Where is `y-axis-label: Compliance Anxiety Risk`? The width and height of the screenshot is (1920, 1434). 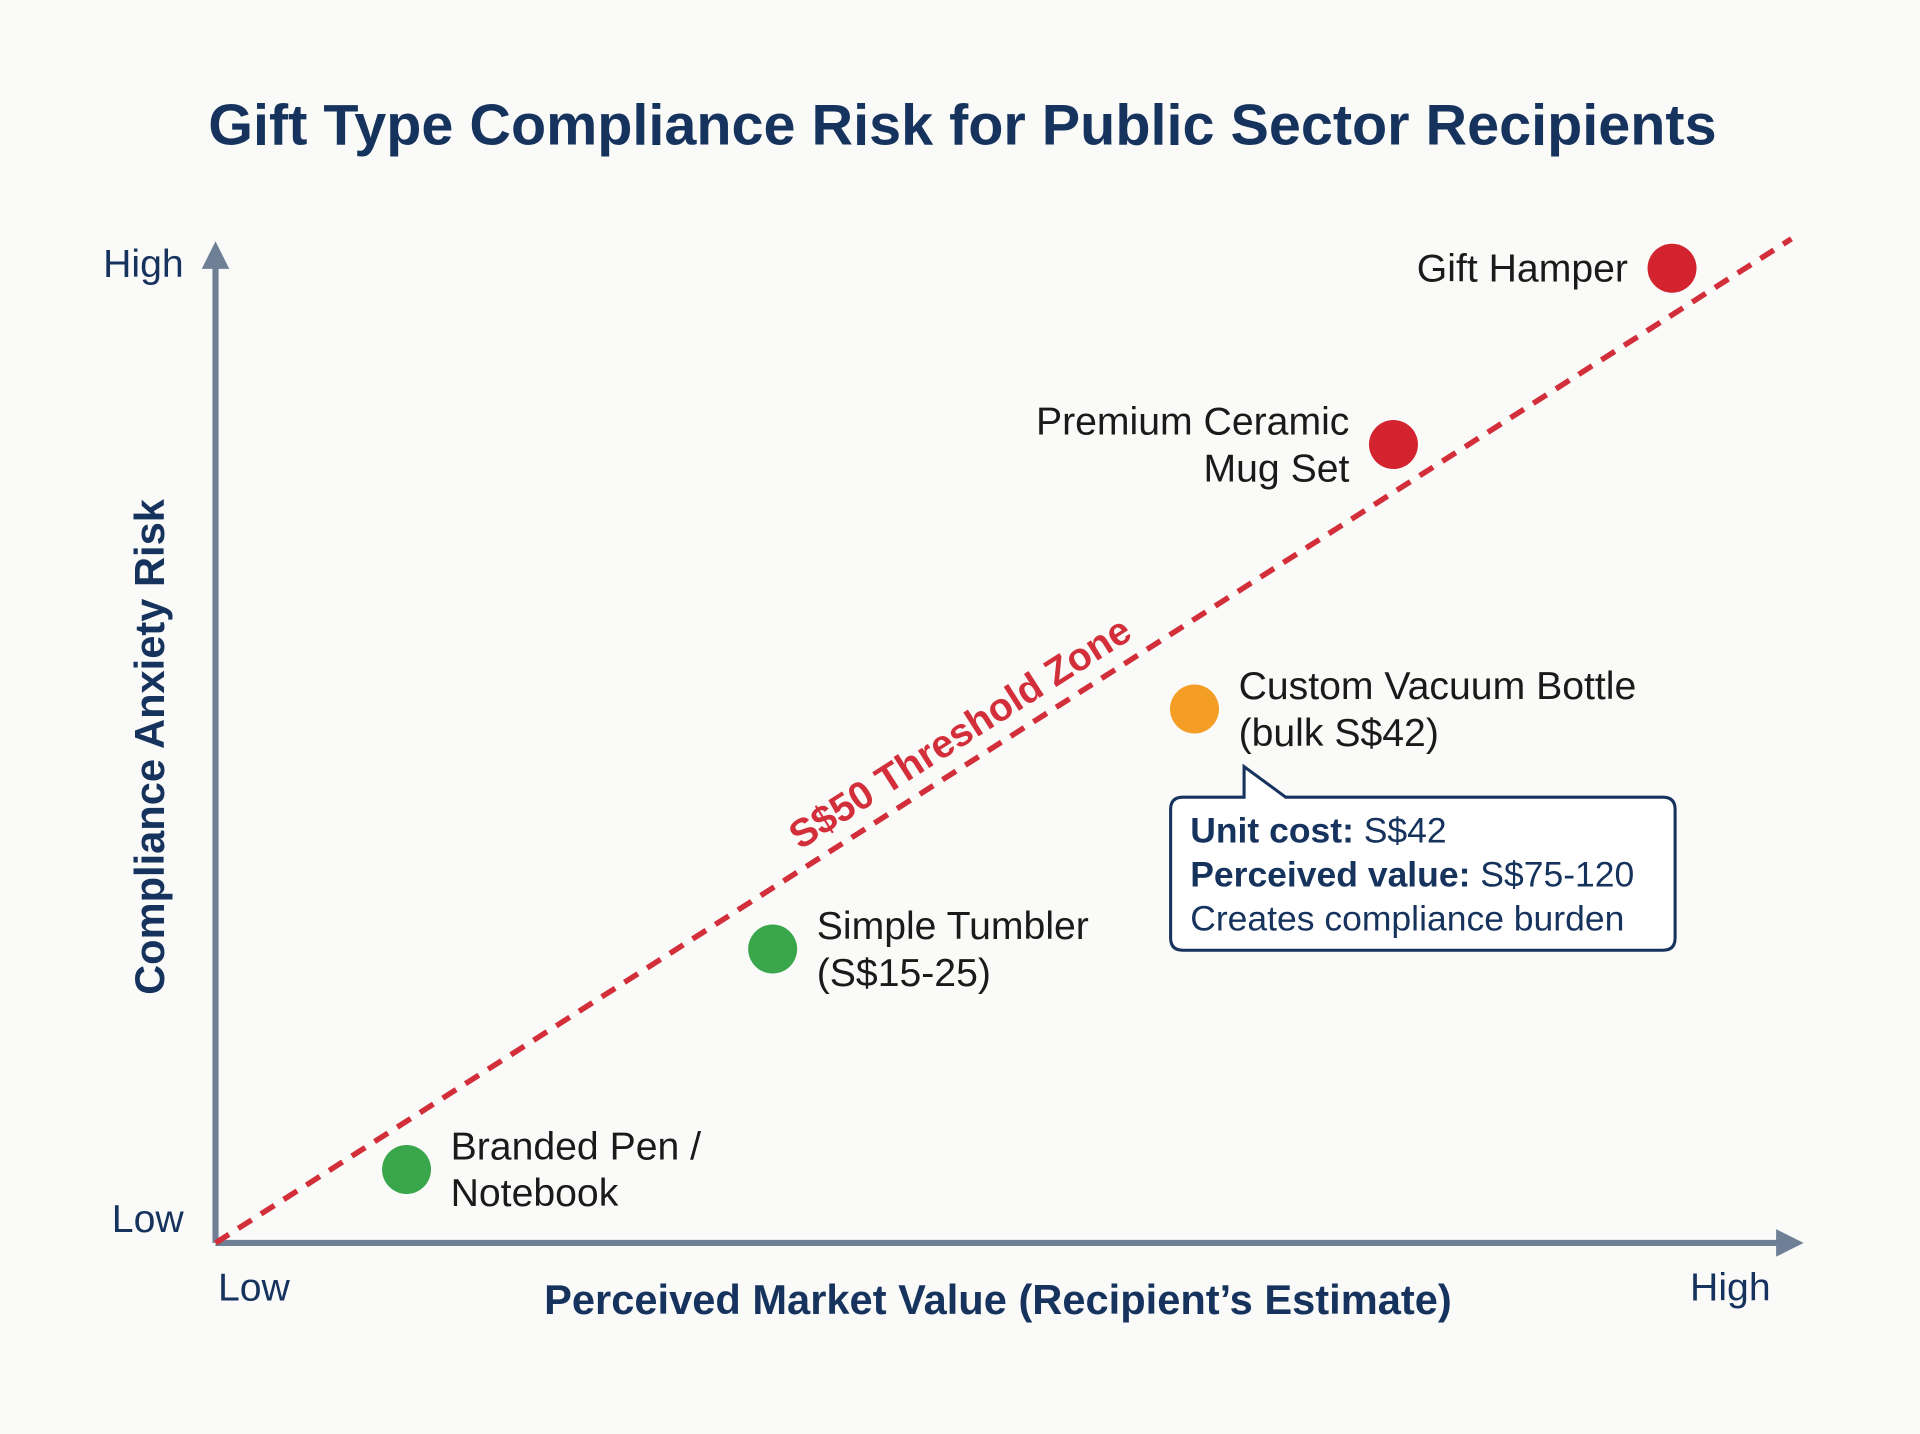 y-axis-label: Compliance Anxiety Risk is located at coordinates (149, 746).